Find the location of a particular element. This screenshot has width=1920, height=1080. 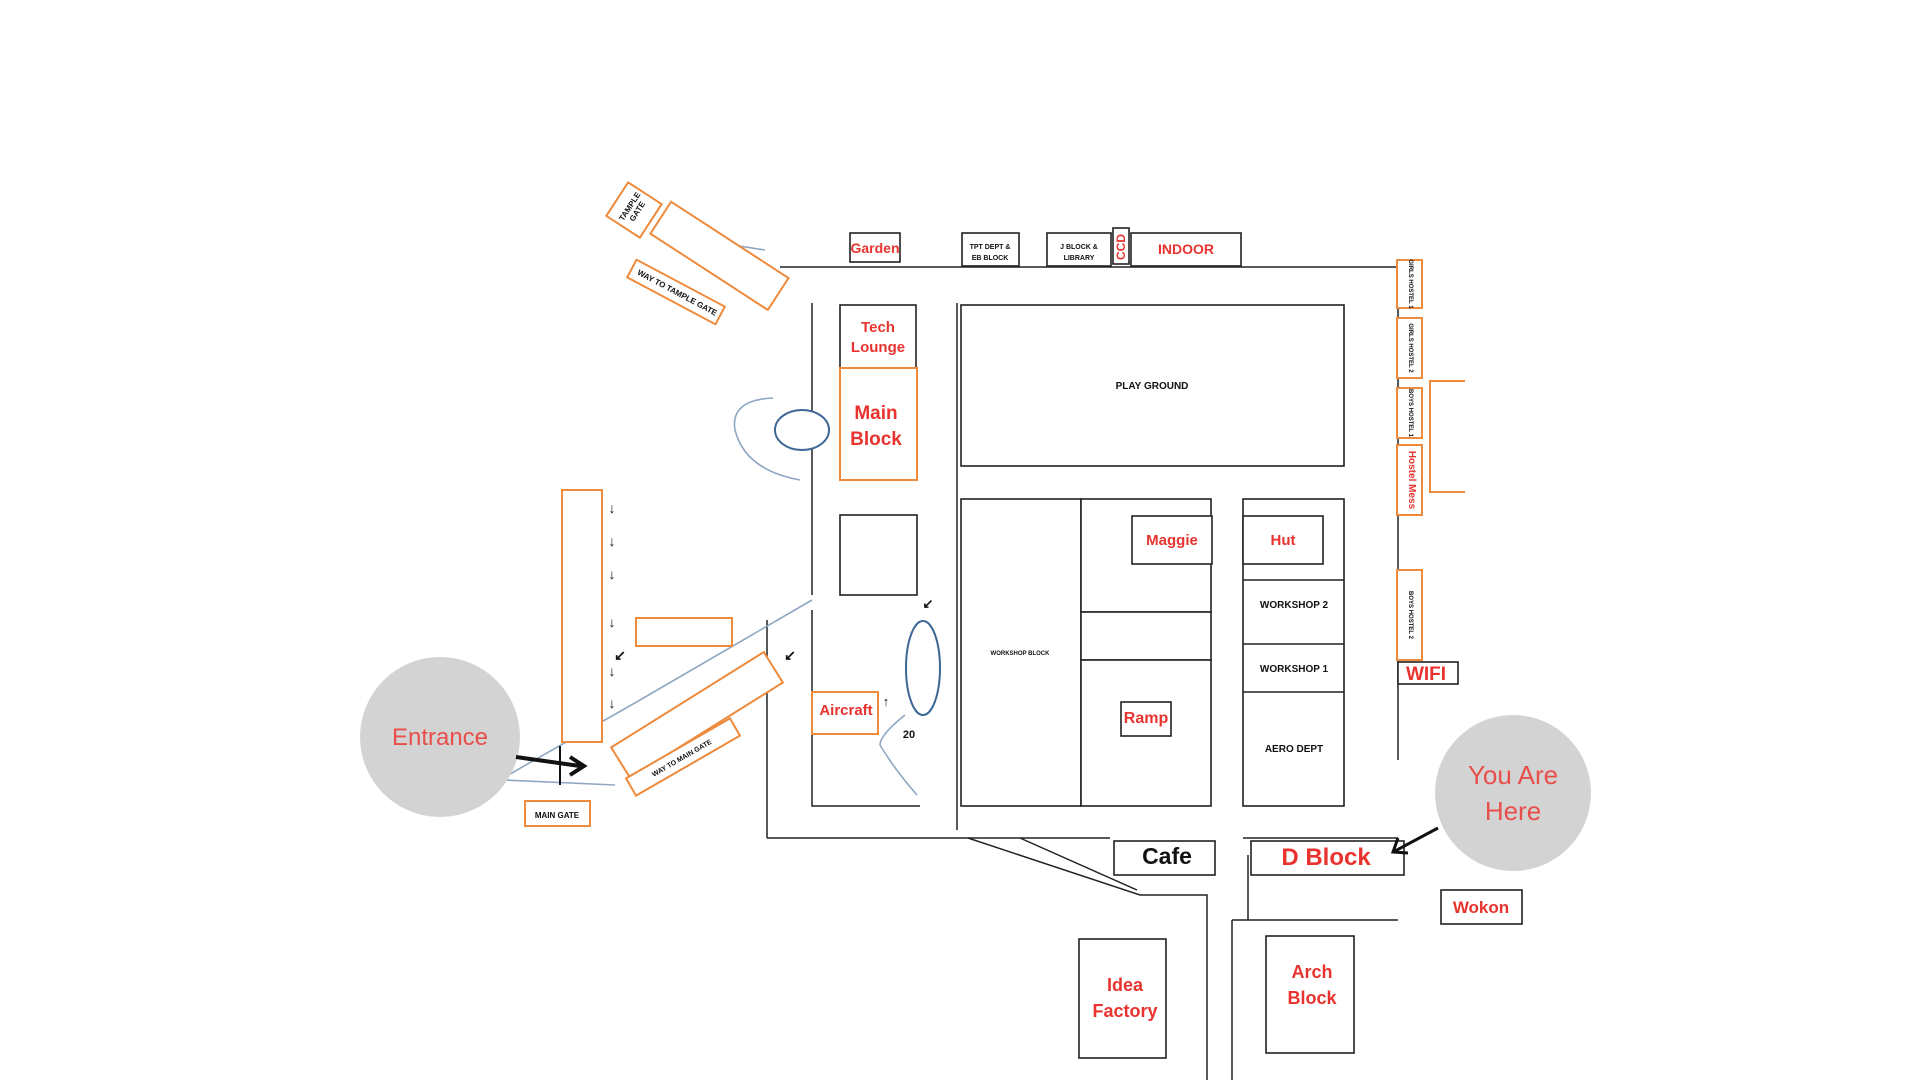

way-to-temple-gate-label: WAY TO TAMPLE GATE is located at coordinates (677, 293).